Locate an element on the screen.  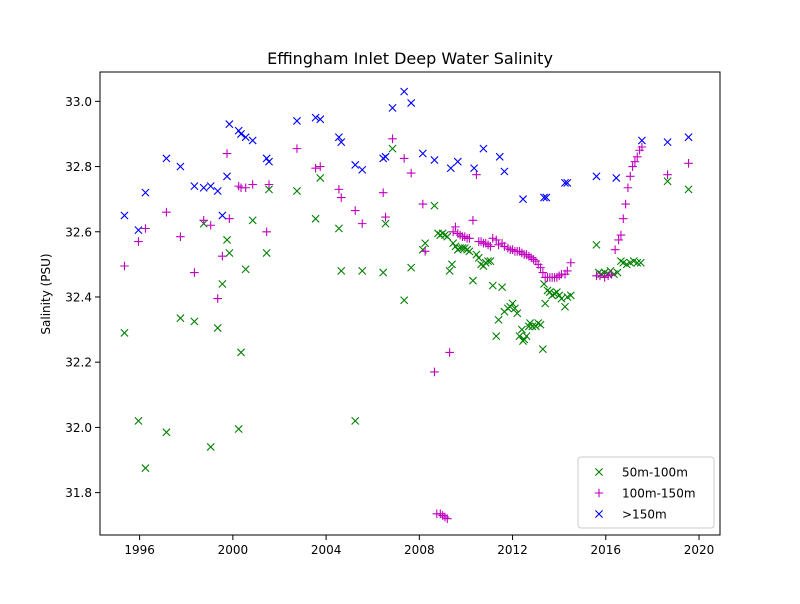
y-tick-label: 33.0 is located at coordinates (78, 102).